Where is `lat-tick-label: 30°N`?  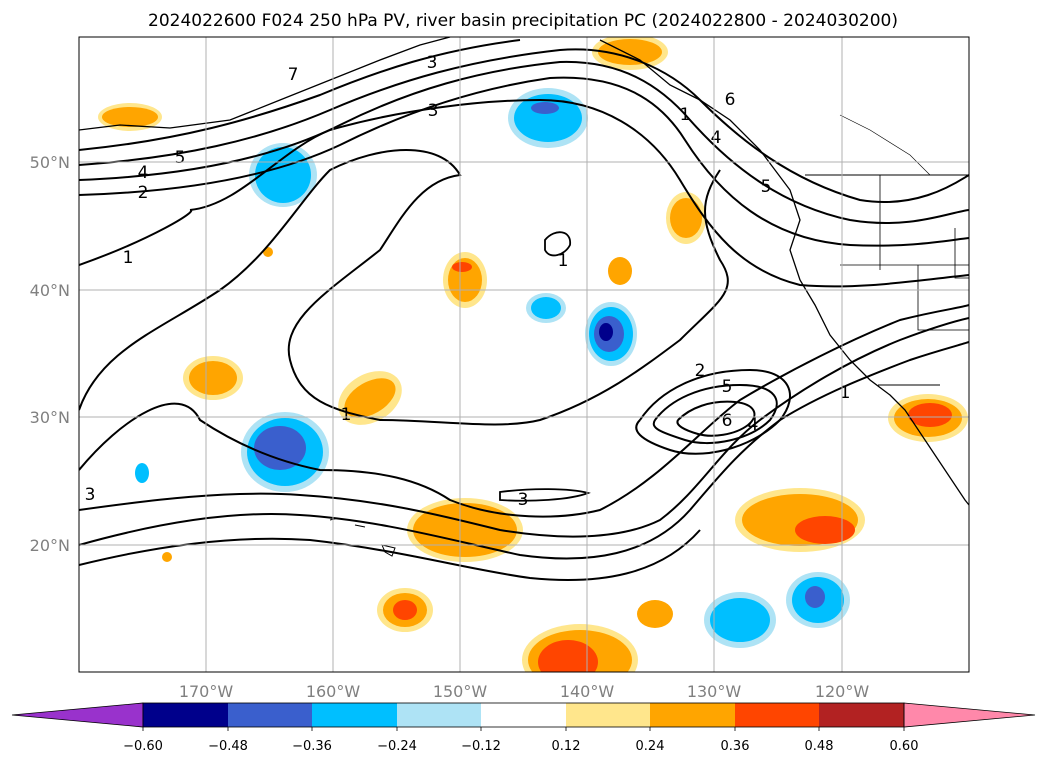 lat-tick-label: 30°N is located at coordinates (50, 417).